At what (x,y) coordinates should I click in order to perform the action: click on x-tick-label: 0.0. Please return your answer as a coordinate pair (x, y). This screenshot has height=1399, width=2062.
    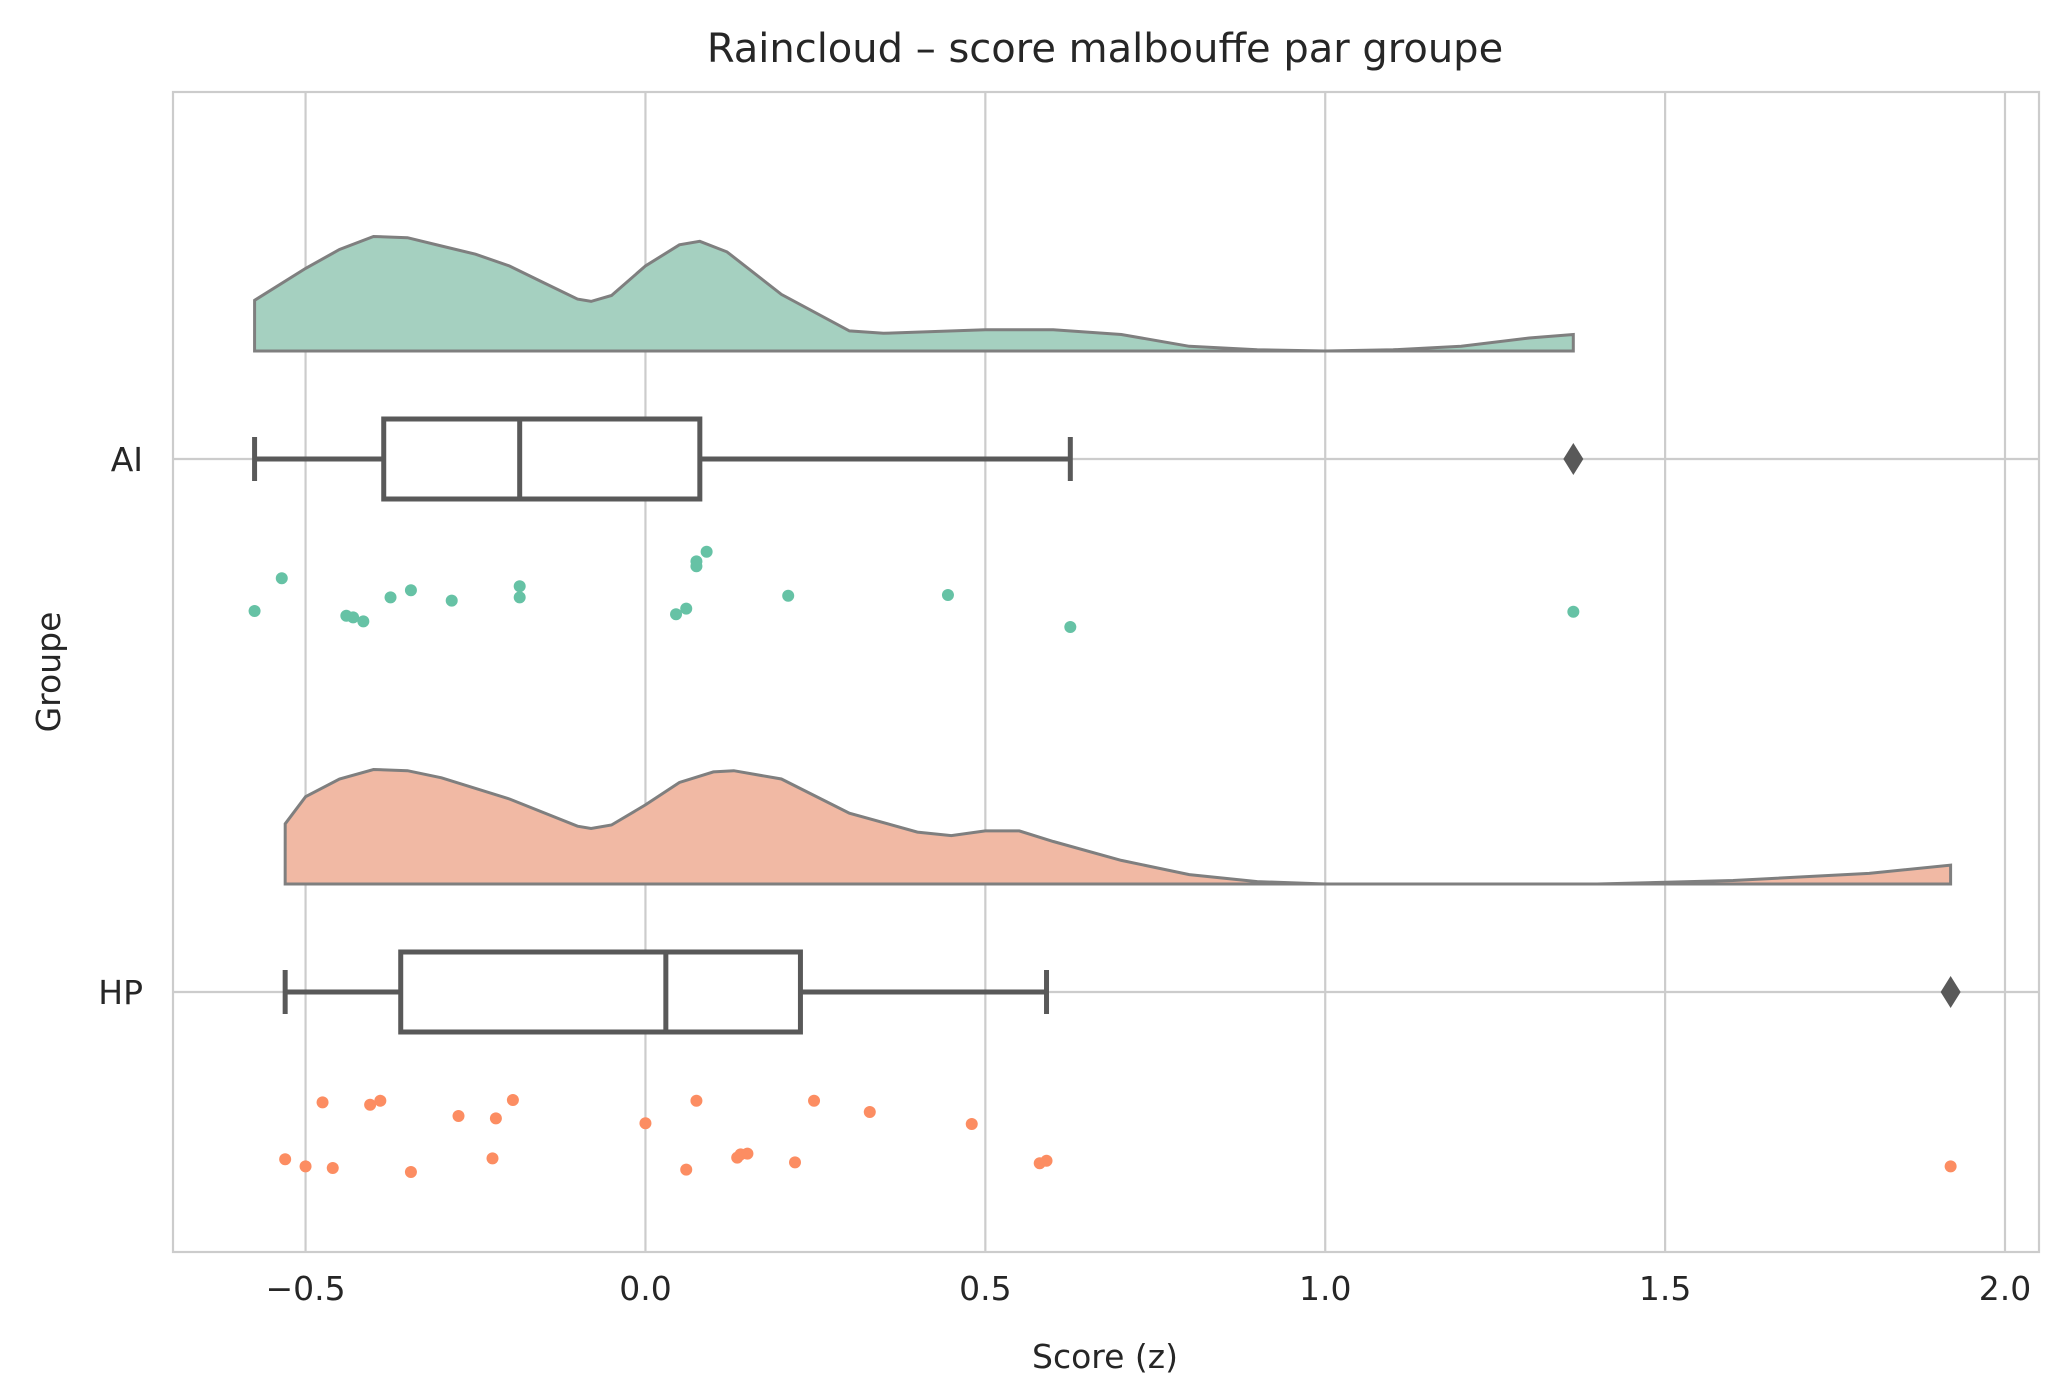
    Looking at the image, I should click on (645, 1288).